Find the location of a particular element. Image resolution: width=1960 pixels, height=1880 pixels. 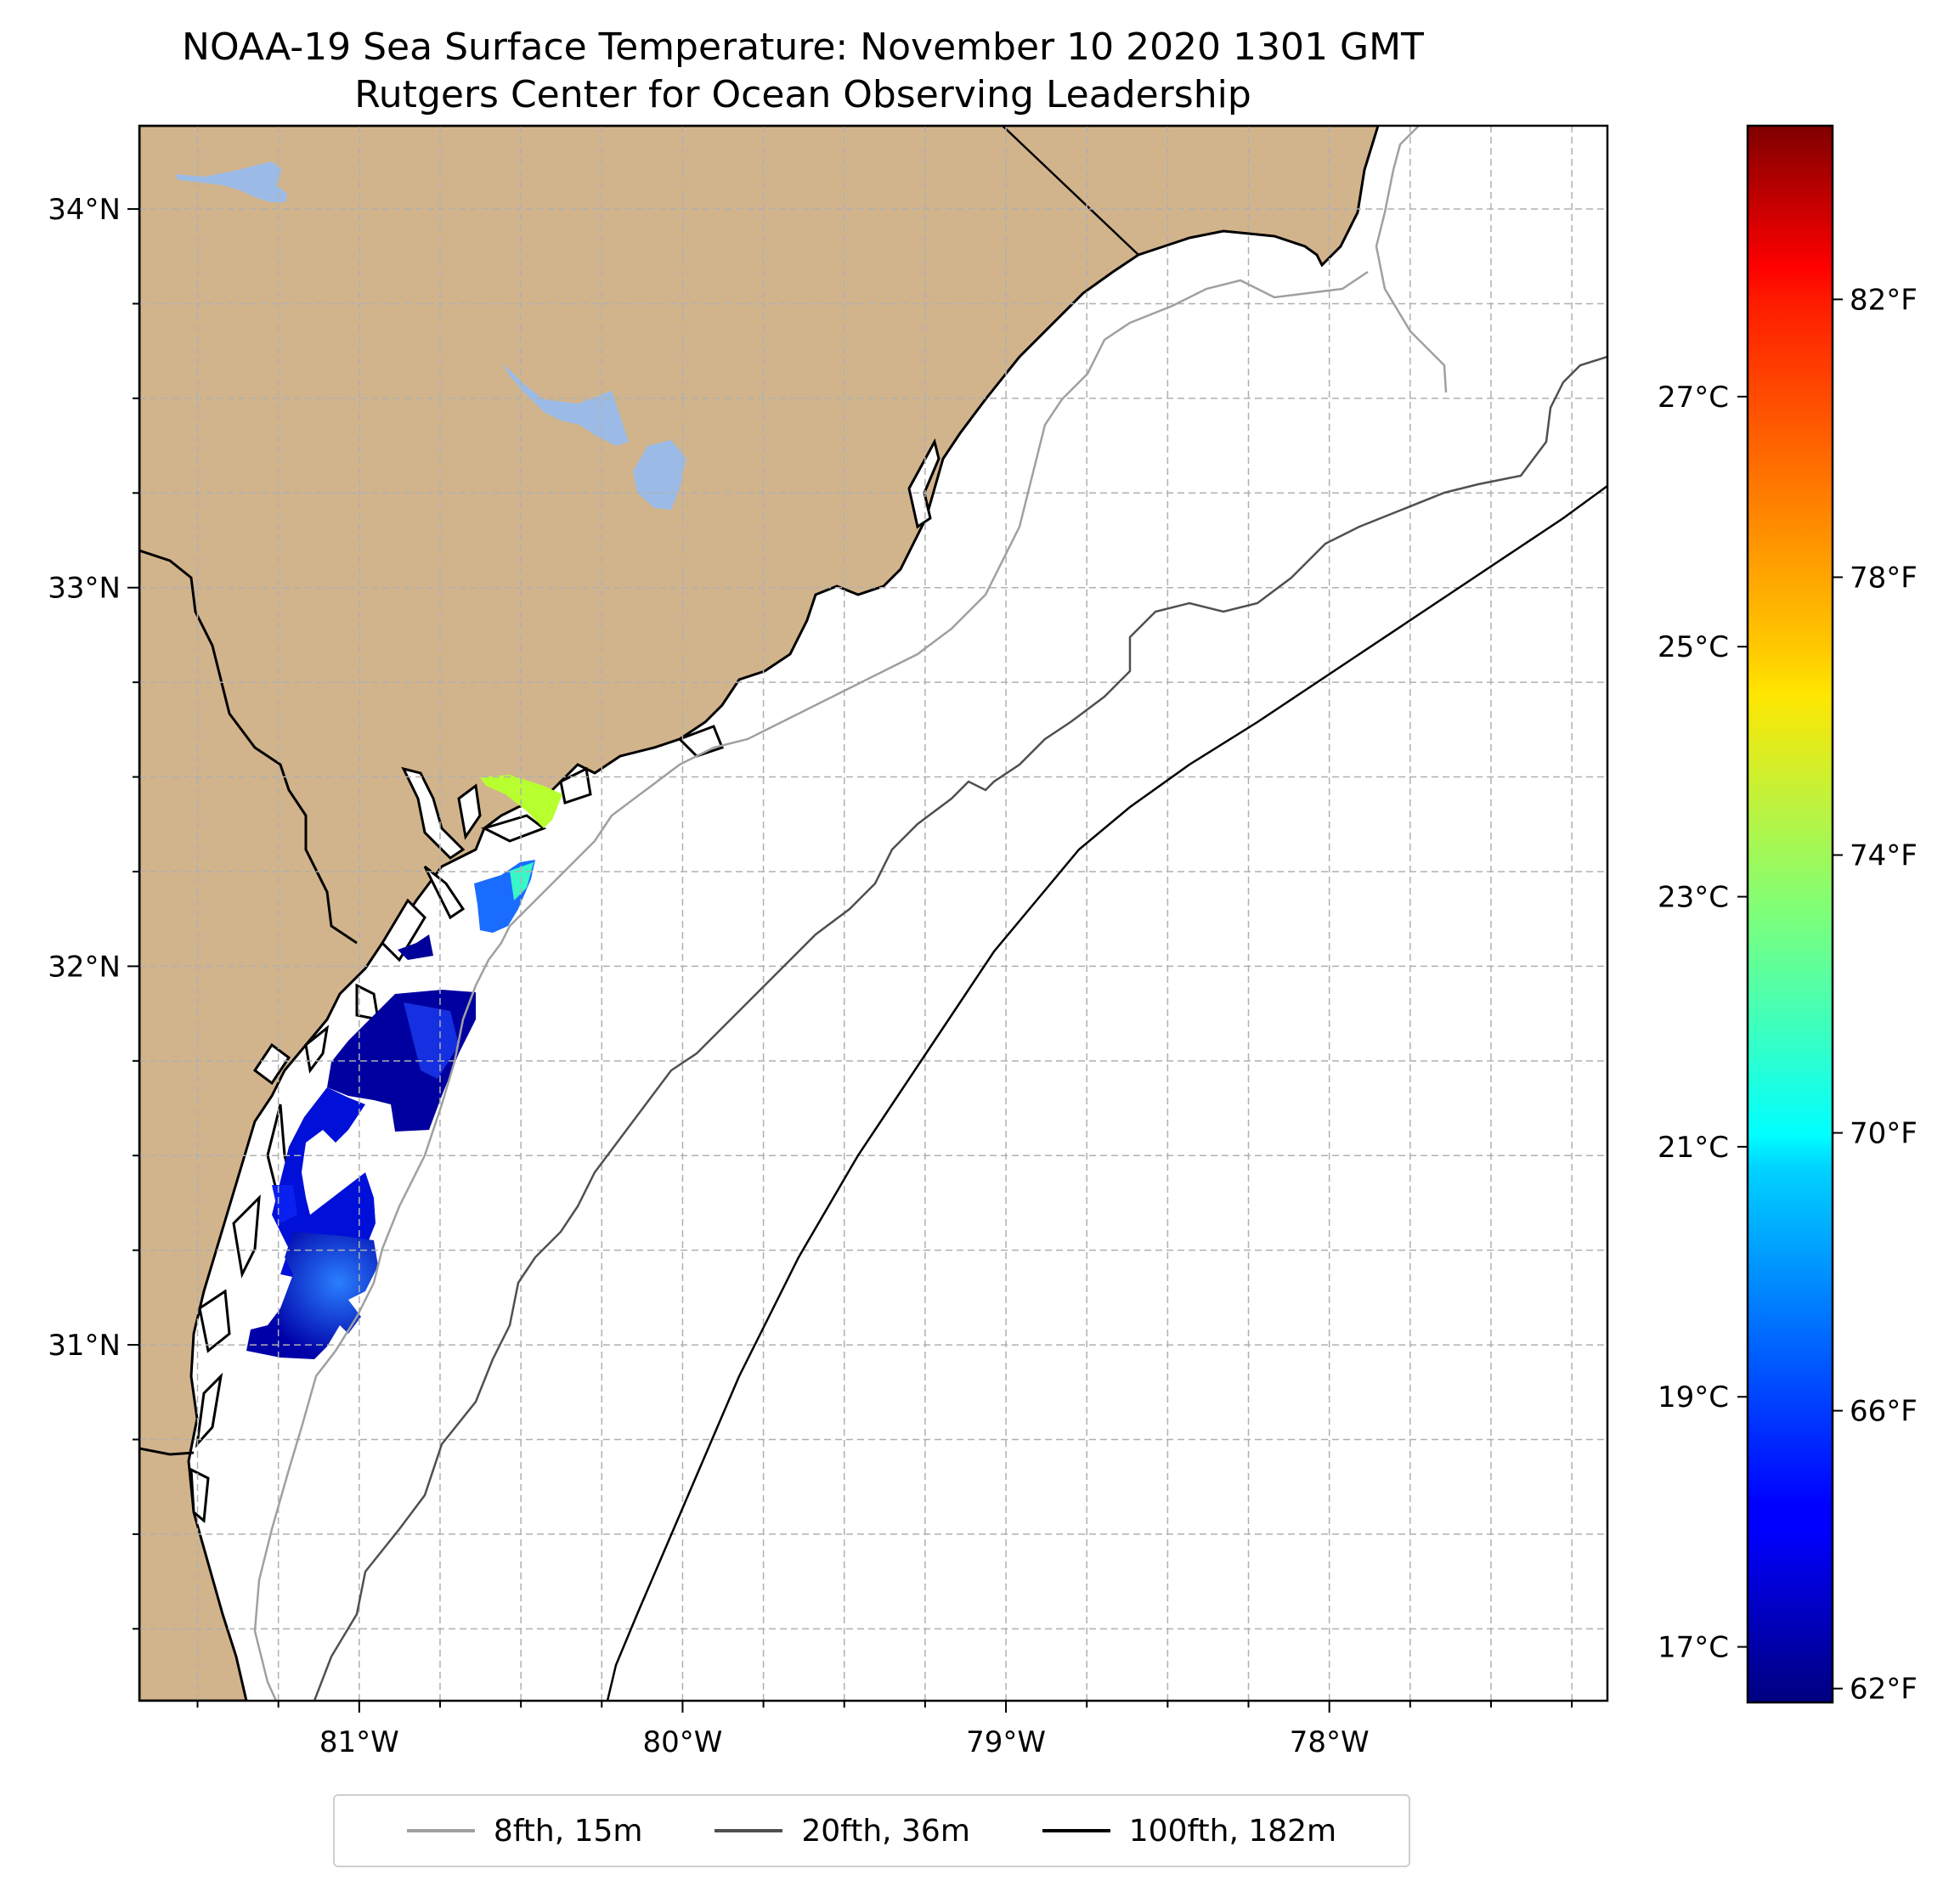

colorbar-f-label: 82°F is located at coordinates (1884, 300).